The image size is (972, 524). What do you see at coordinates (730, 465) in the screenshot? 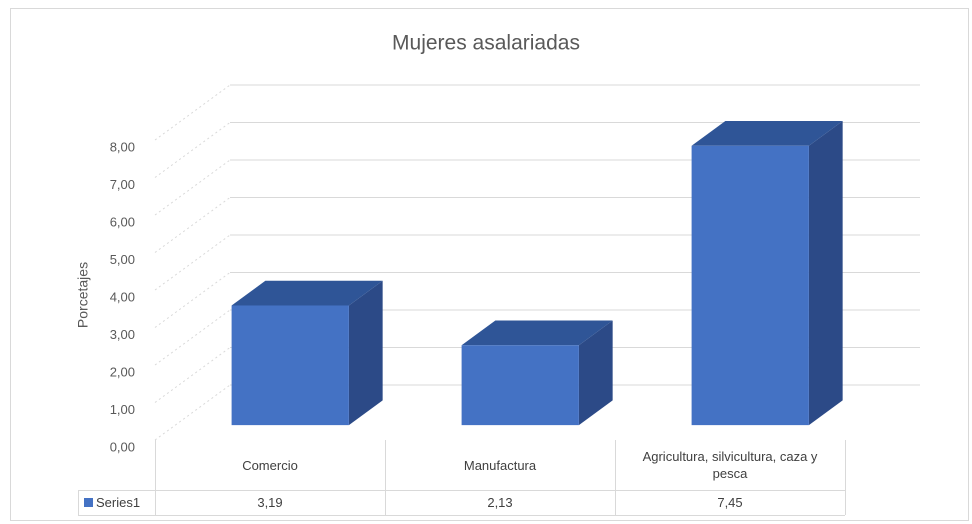
I see `category-label: Agricultura, silvicultura, caza y pesca` at bounding box center [730, 465].